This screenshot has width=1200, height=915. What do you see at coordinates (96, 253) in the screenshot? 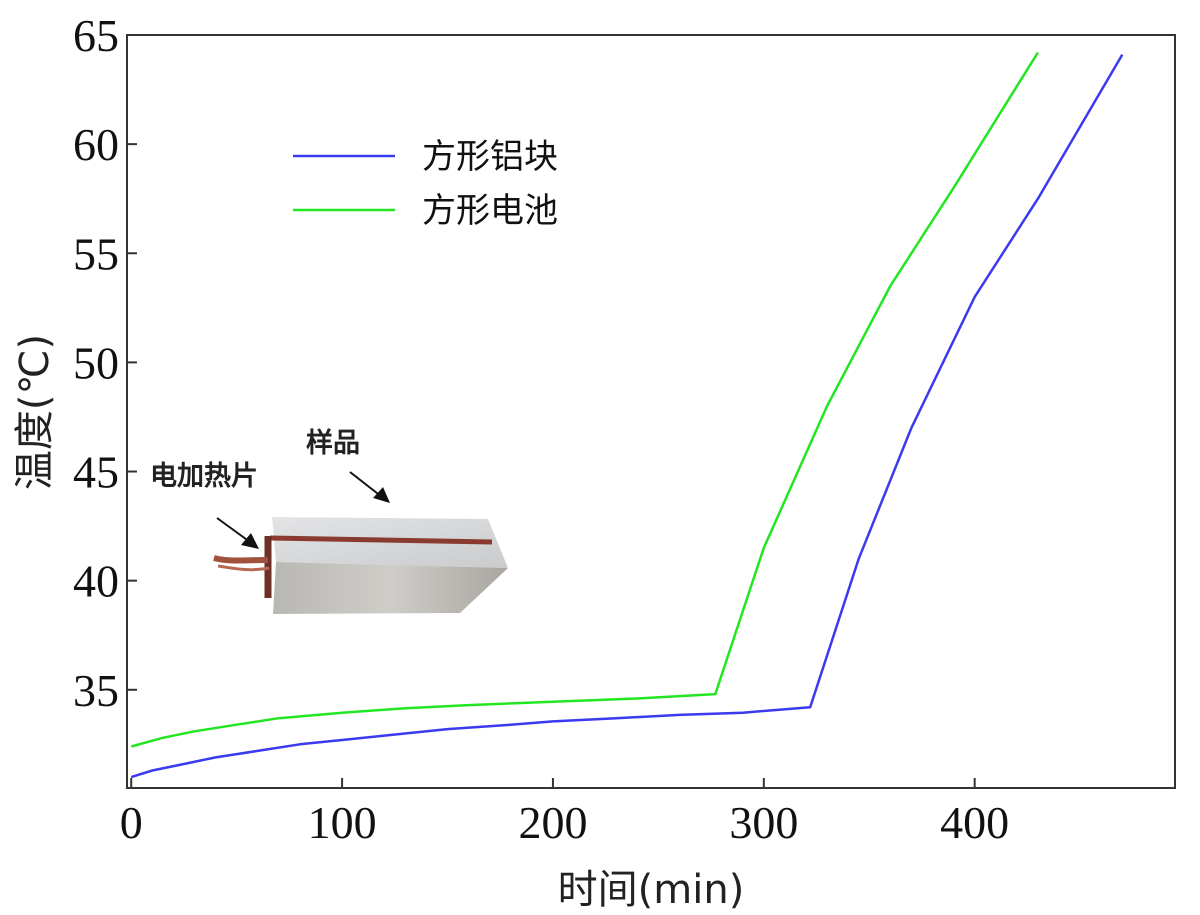
I see `y-tick-label: 55` at bounding box center [96, 253].